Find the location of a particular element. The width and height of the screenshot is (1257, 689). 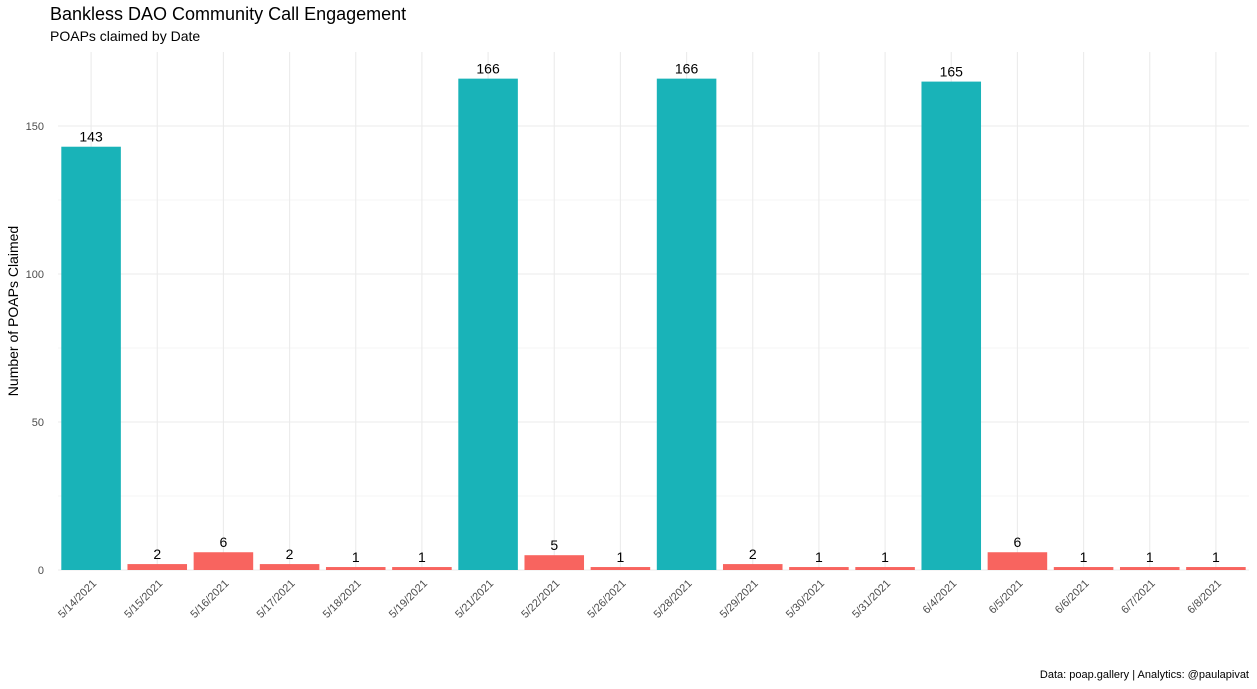

x-tick-label: 6/5/2021 is located at coordinates (1006, 597).